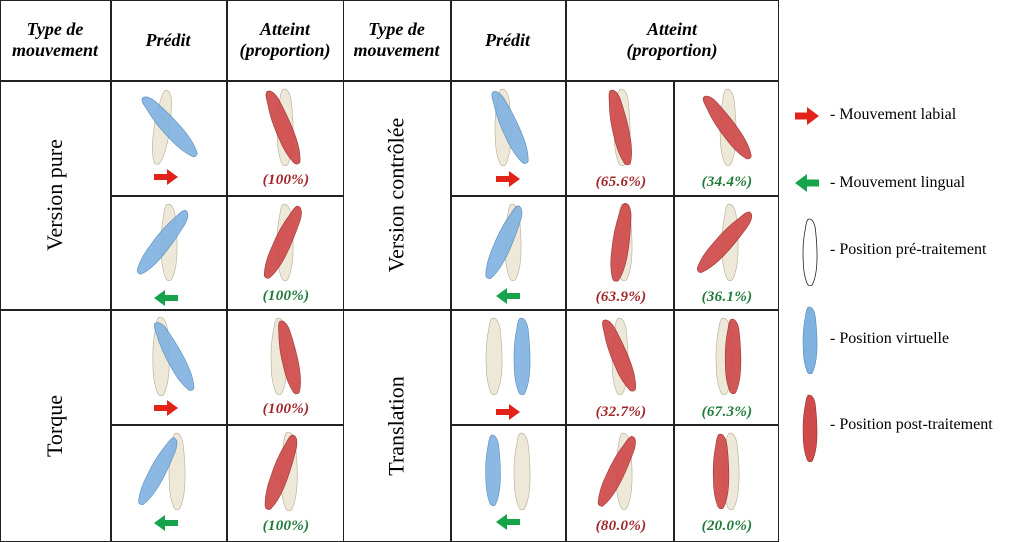 The height and width of the screenshot is (542, 1024). What do you see at coordinates (810, 252) in the screenshot?
I see `outline-tooth-icon` at bounding box center [810, 252].